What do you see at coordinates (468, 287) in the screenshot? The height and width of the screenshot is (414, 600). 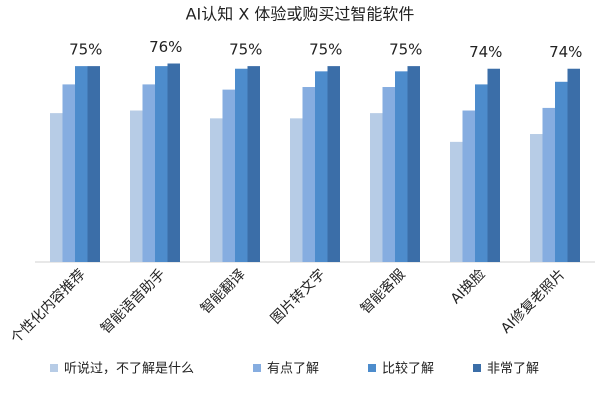 I see `x-tick-label: AI换脸` at bounding box center [468, 287].